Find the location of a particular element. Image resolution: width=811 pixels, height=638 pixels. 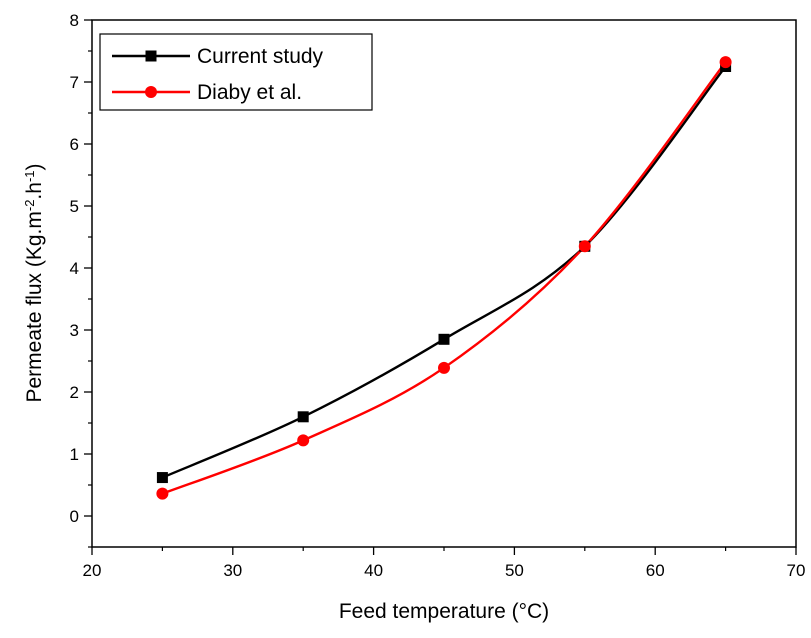

y-tick-label: 8 is located at coordinates (74, 20).